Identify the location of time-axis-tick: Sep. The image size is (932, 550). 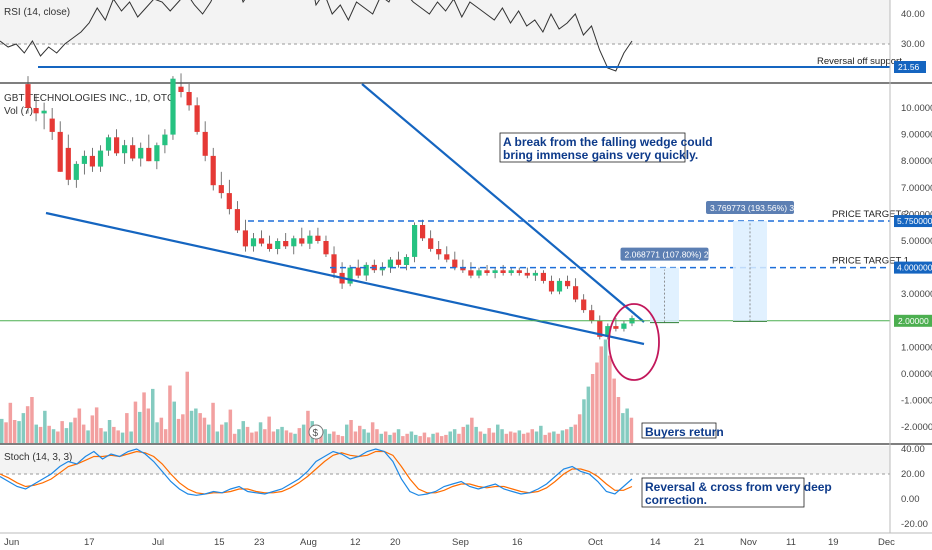
(460, 542).